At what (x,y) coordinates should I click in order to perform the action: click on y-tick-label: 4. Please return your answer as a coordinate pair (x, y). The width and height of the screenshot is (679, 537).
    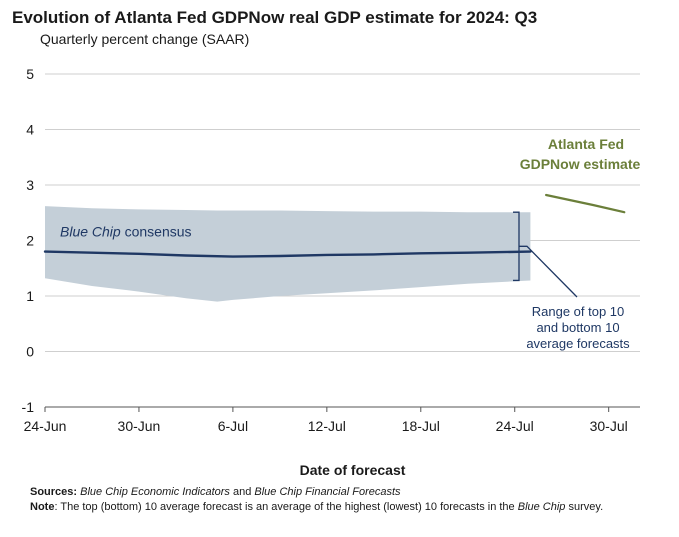
    Looking at the image, I should click on (30, 130).